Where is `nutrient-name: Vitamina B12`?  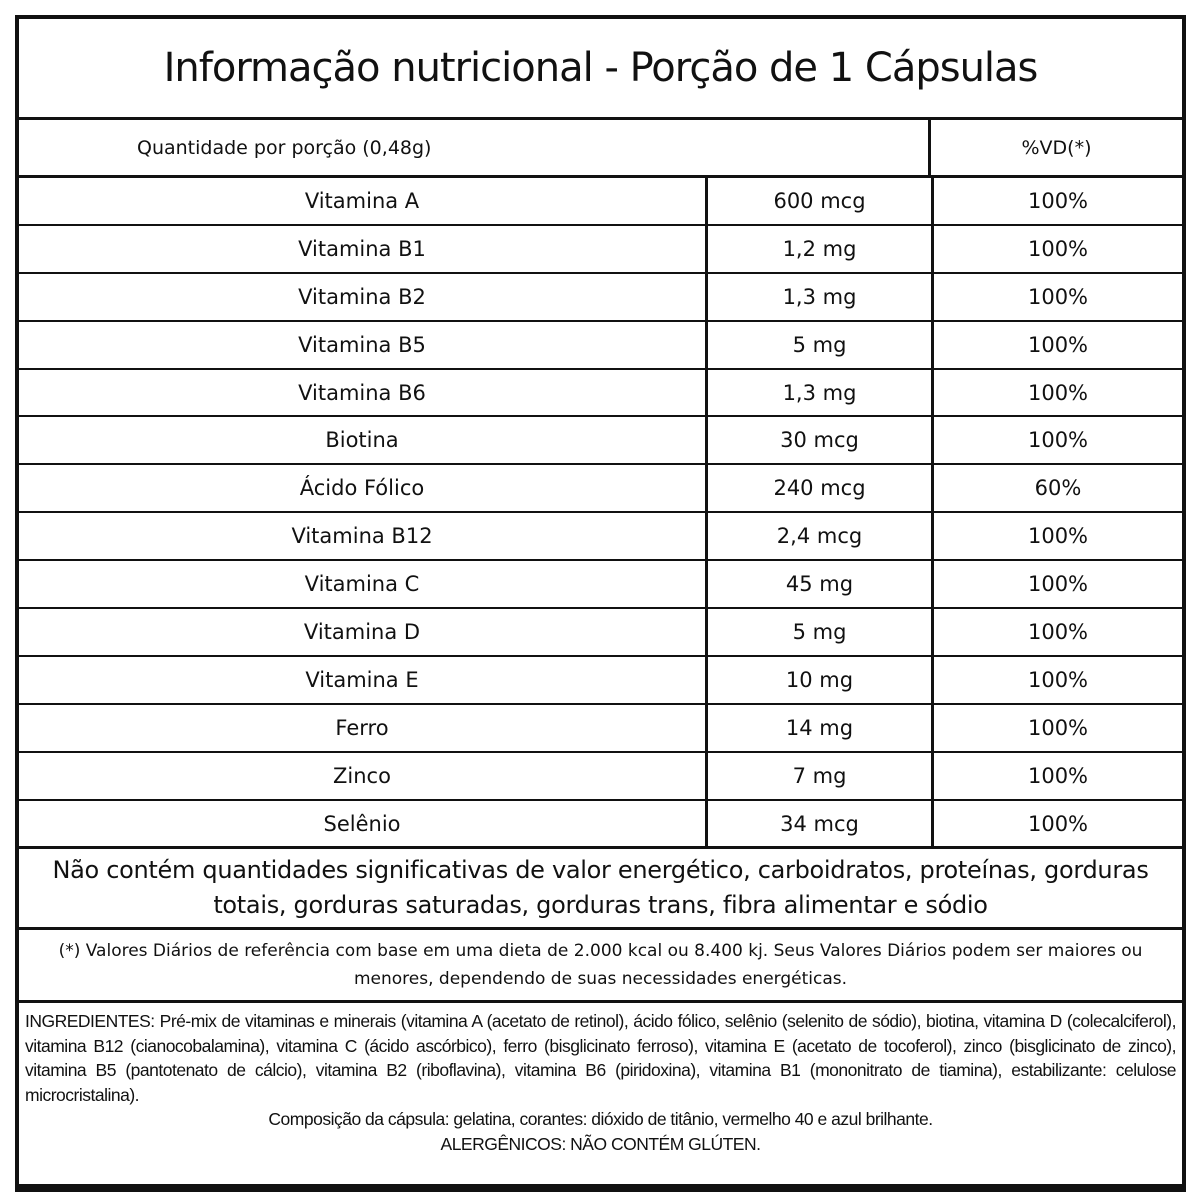 nutrient-name: Vitamina B12 is located at coordinates (363, 536).